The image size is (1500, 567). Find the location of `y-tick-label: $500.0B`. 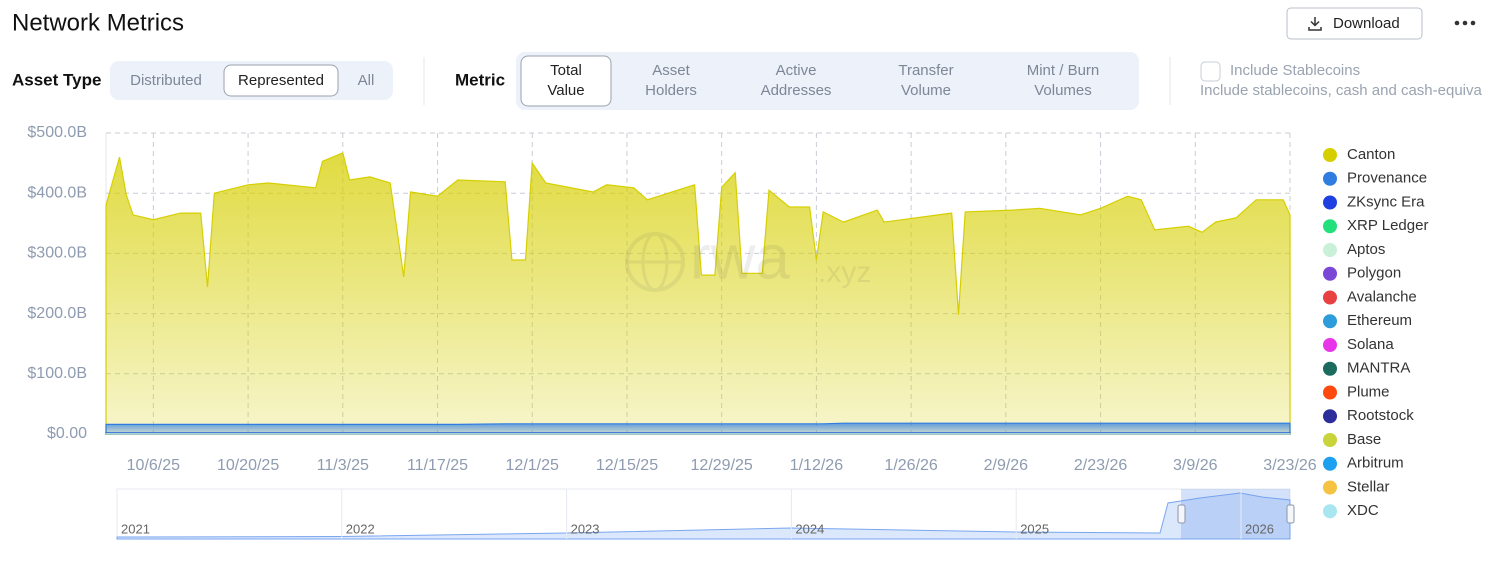

y-tick-label: $500.0B is located at coordinates (57, 132).